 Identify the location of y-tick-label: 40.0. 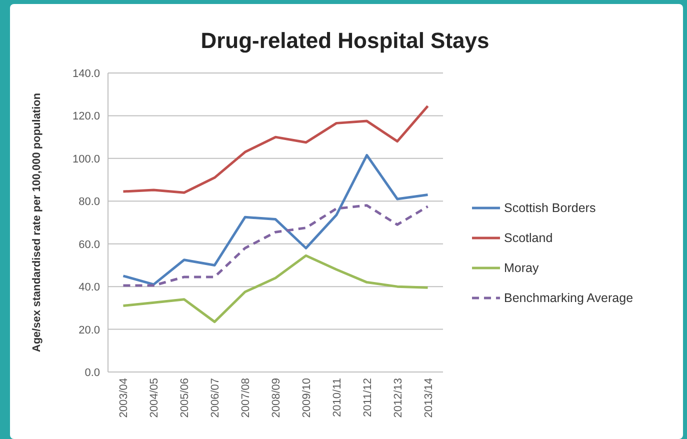
(89, 288).